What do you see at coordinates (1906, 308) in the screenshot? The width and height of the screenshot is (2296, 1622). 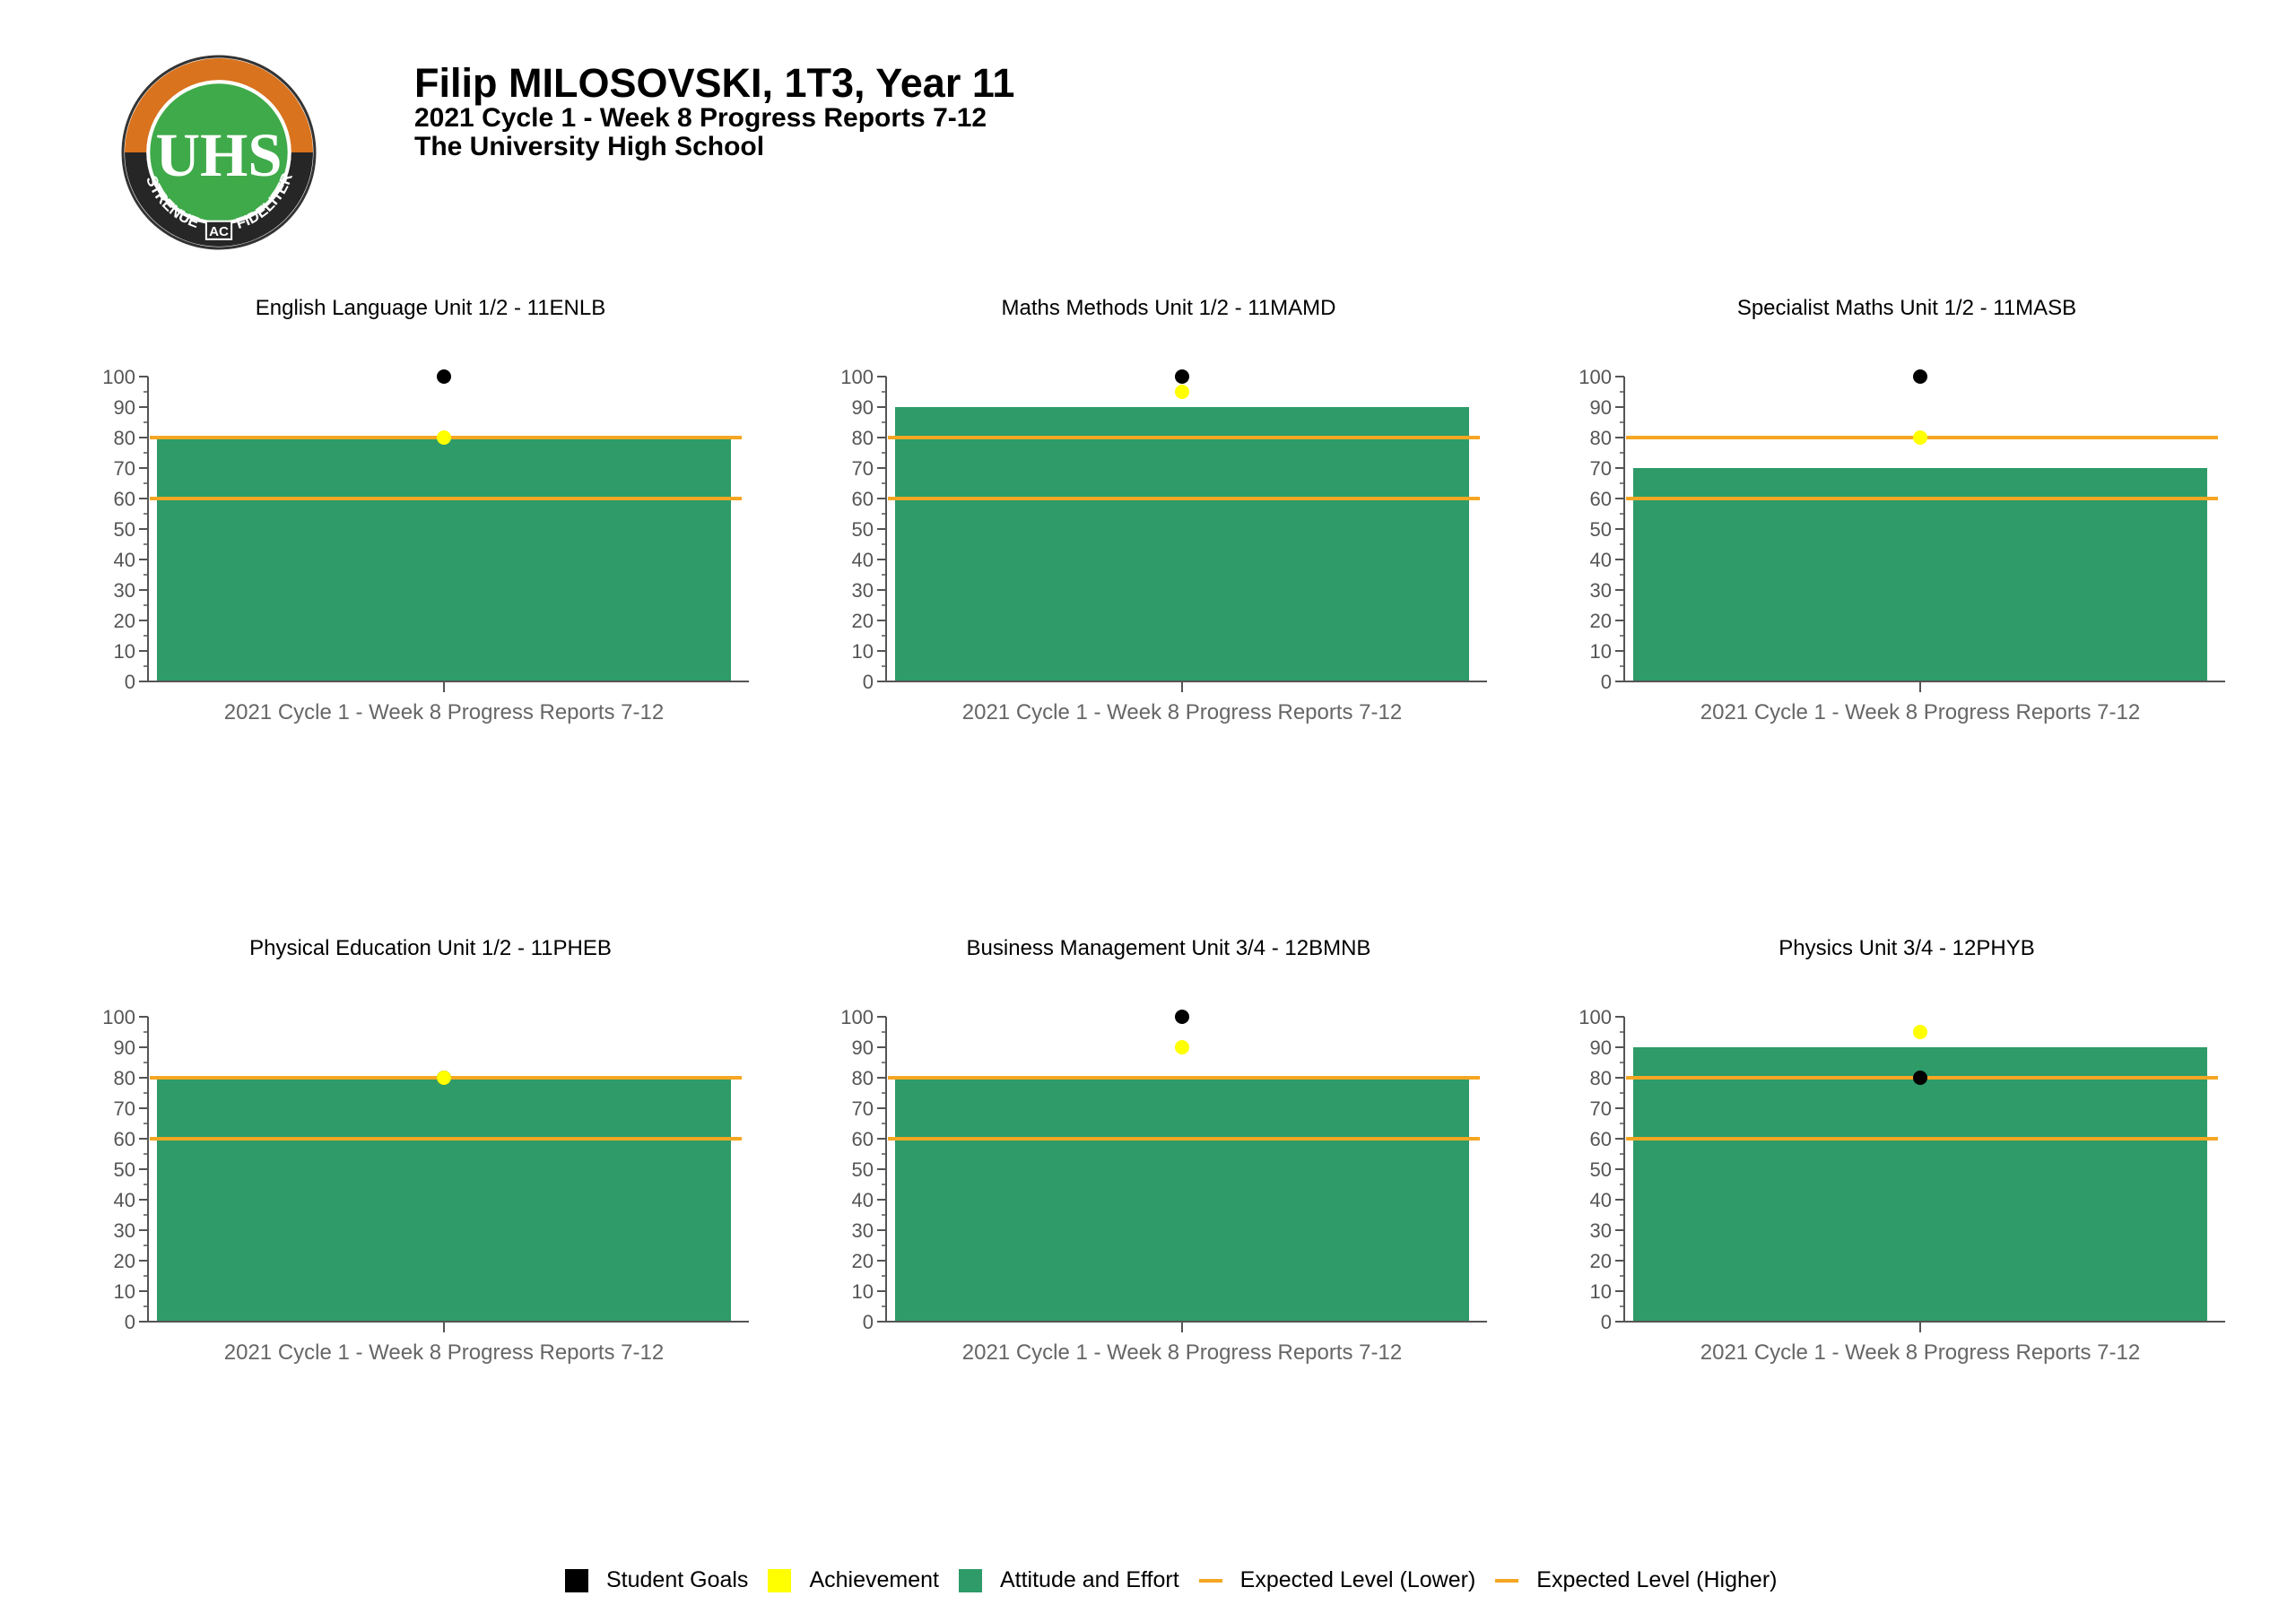 I see `chart-title: Specialist Maths Unit 1/2 - 11MASB` at bounding box center [1906, 308].